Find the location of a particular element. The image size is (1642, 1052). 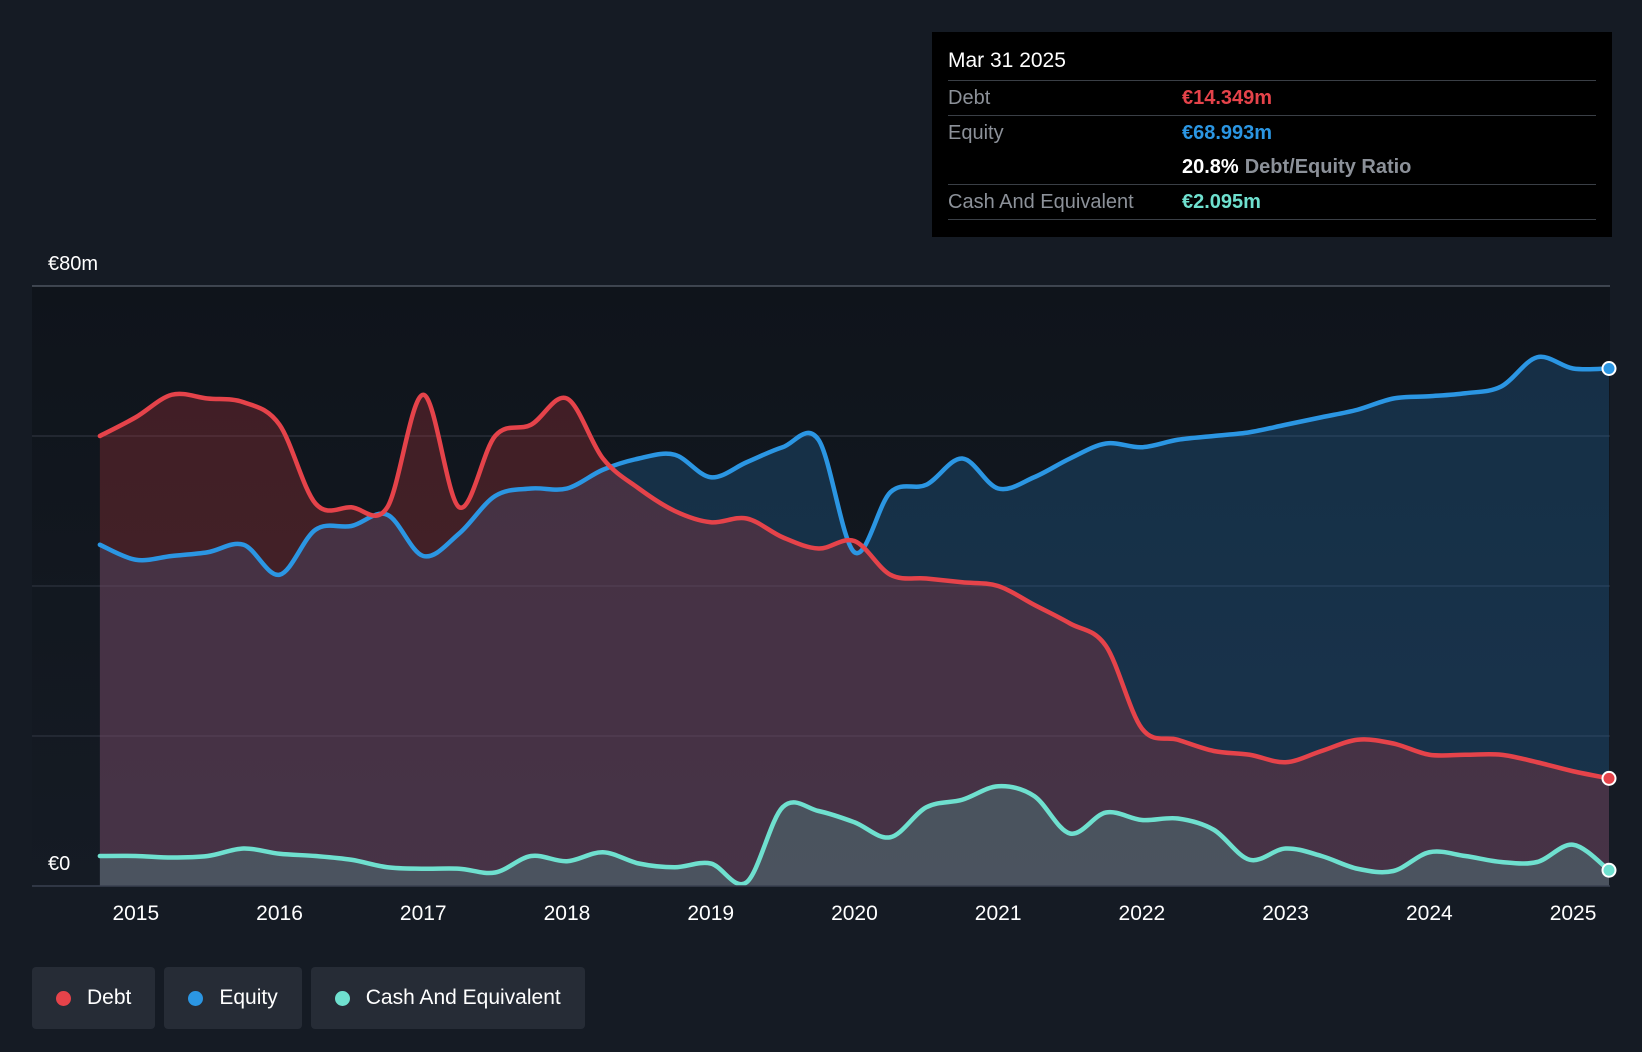

legend: Debt Equity Cash And Equivalent is located at coordinates (308, 998).